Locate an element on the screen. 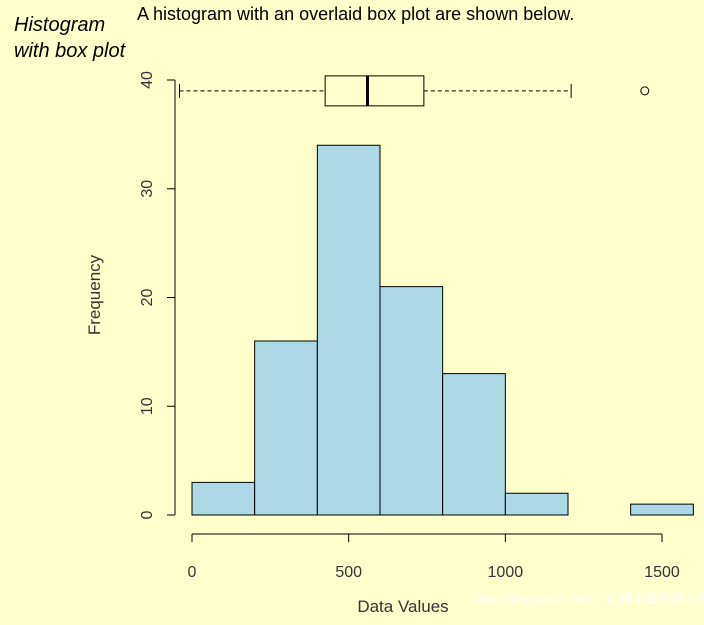 The height and width of the screenshot is (625, 704). x-tick-label: 1000 is located at coordinates (506, 572).